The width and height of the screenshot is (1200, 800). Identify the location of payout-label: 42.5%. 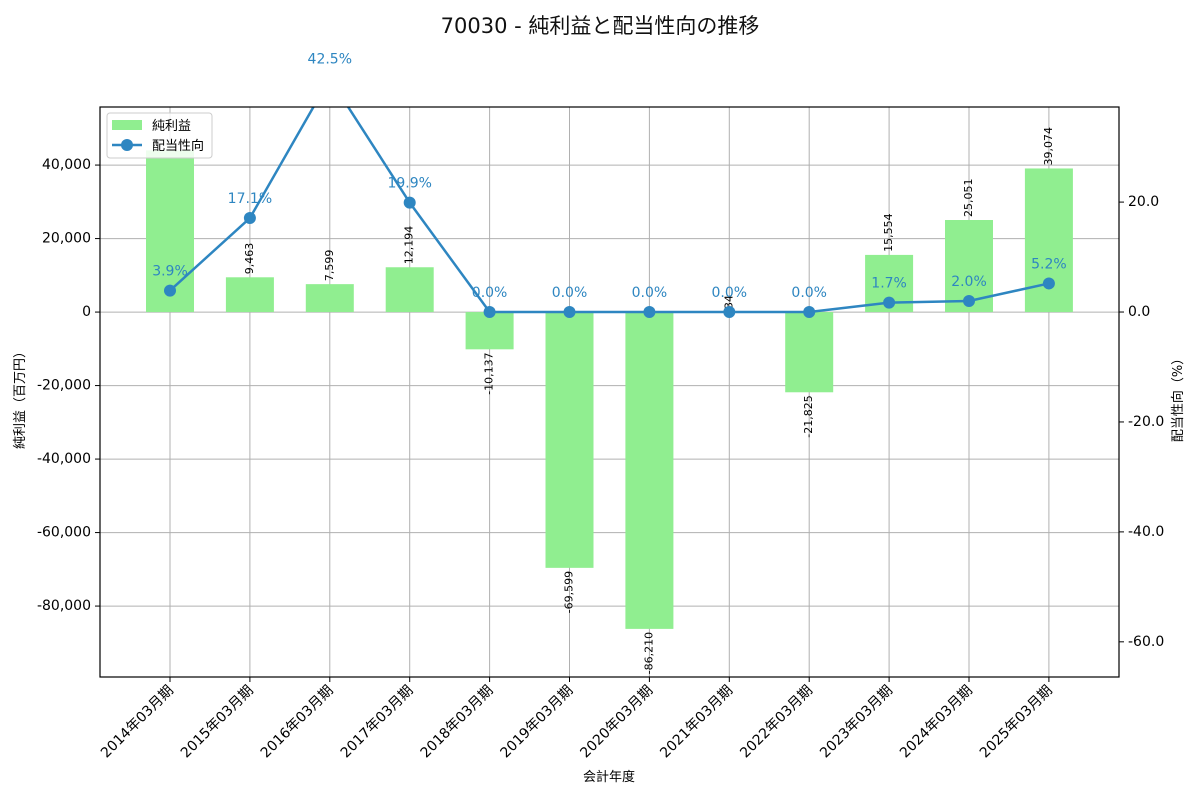
(330, 59).